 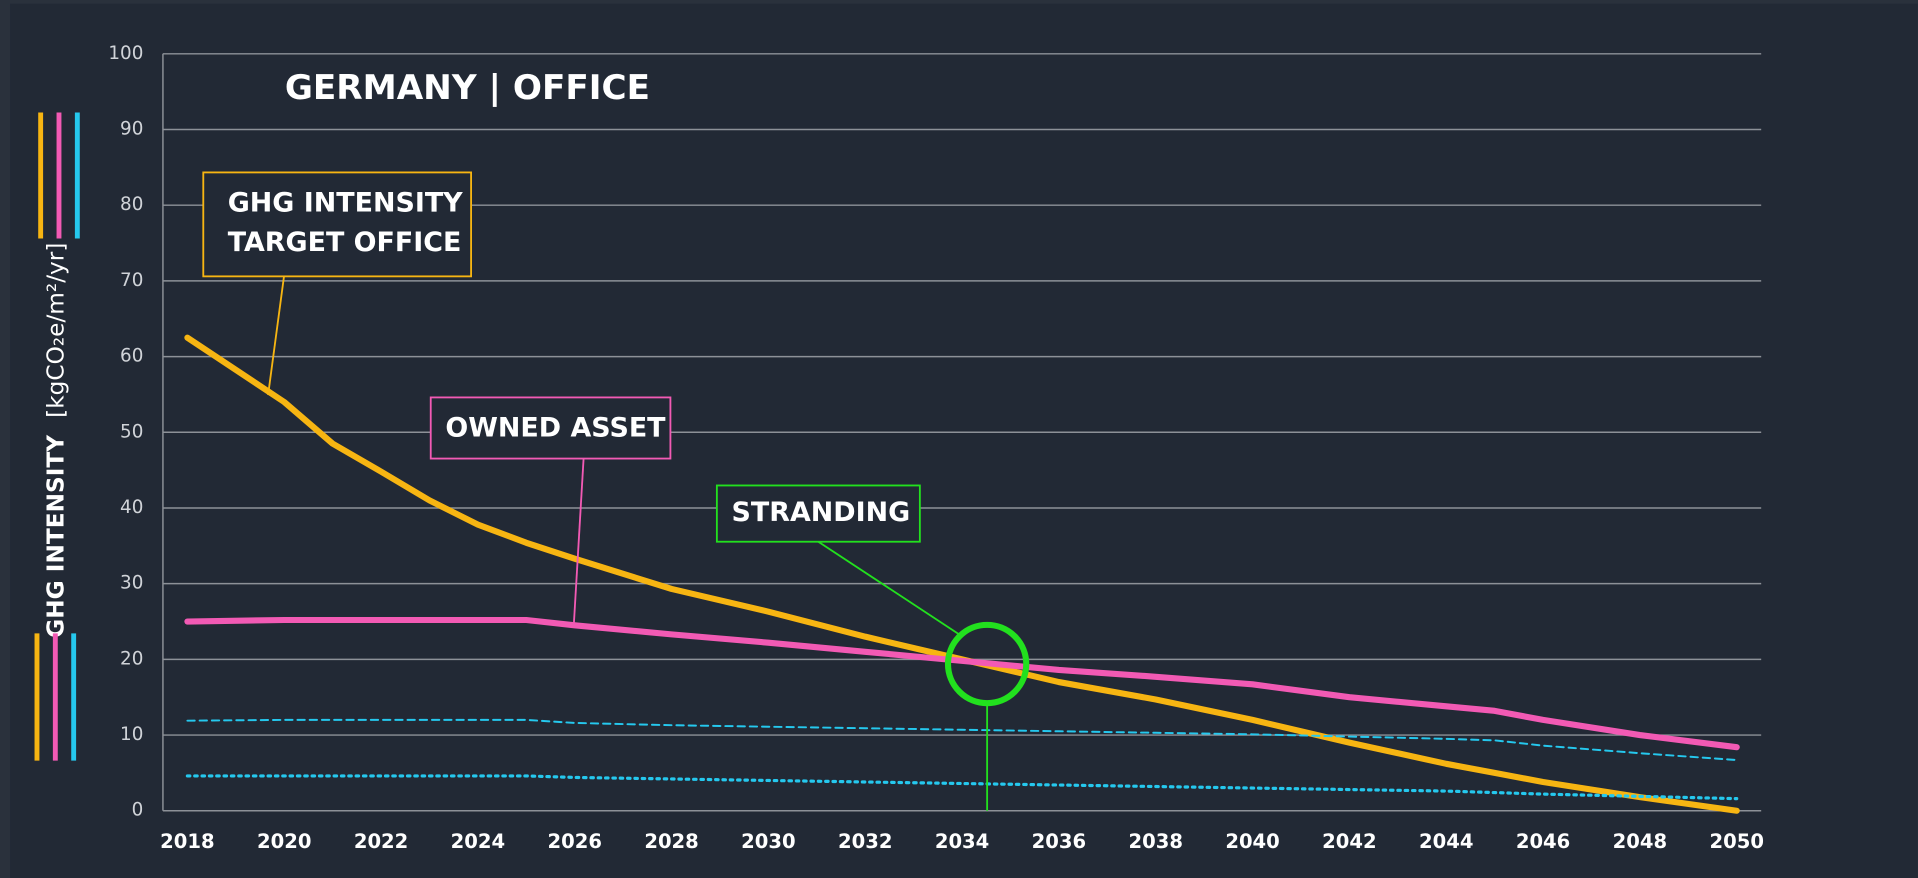 I want to click on series-label: OWNED ASSET, so click(x=555, y=428).